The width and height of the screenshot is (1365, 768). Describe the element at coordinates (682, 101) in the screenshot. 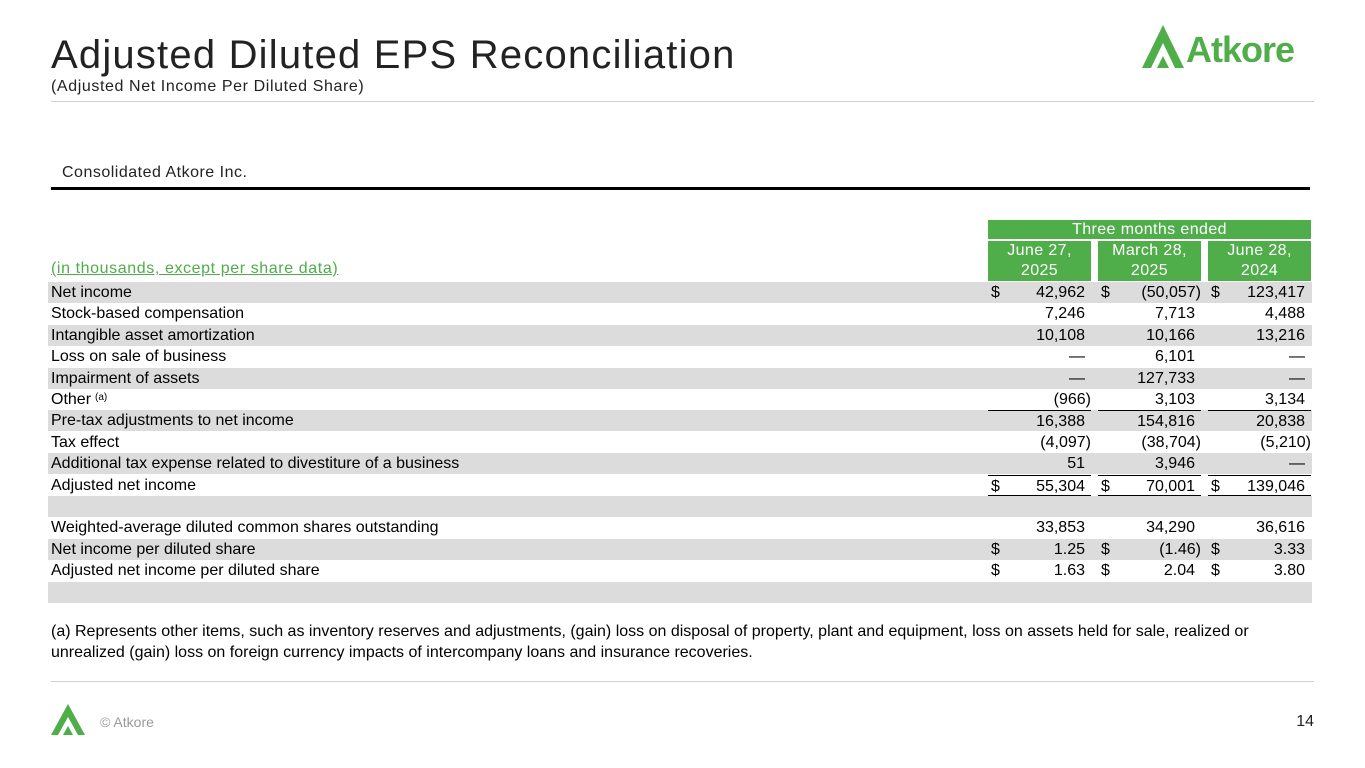

I see `header-divider` at that location.